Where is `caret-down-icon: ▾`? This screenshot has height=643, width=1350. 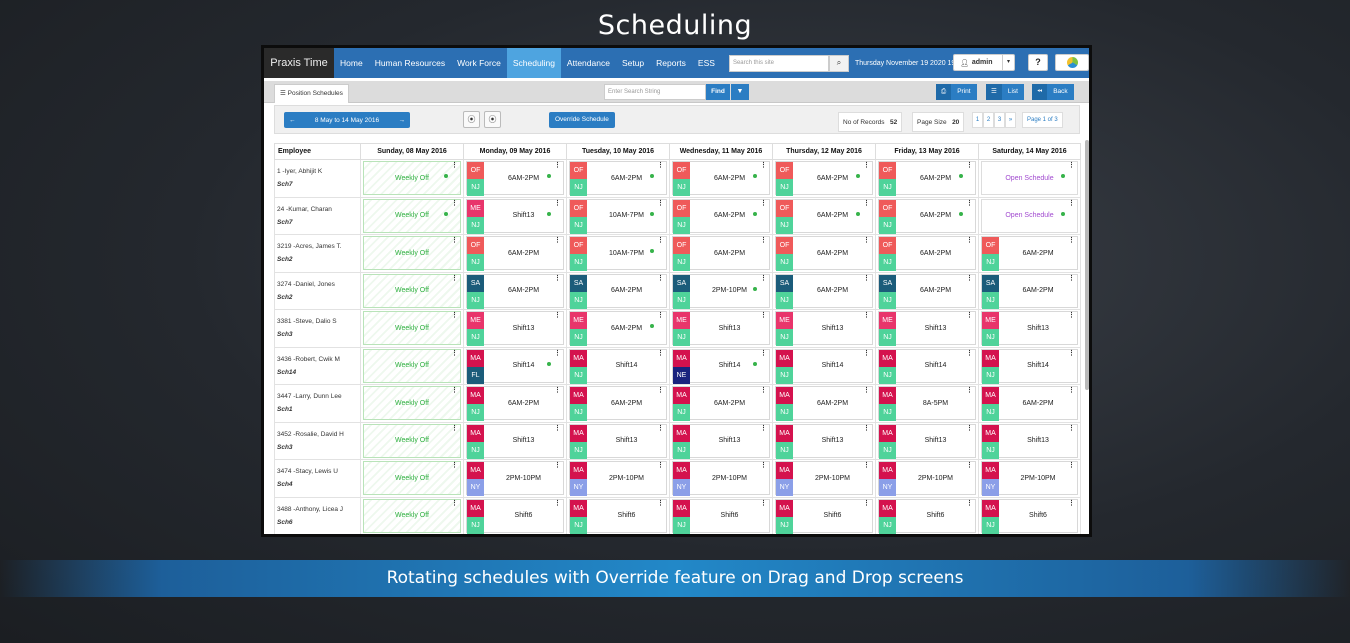
caret-down-icon: ▾ is located at coordinates (1008, 62).